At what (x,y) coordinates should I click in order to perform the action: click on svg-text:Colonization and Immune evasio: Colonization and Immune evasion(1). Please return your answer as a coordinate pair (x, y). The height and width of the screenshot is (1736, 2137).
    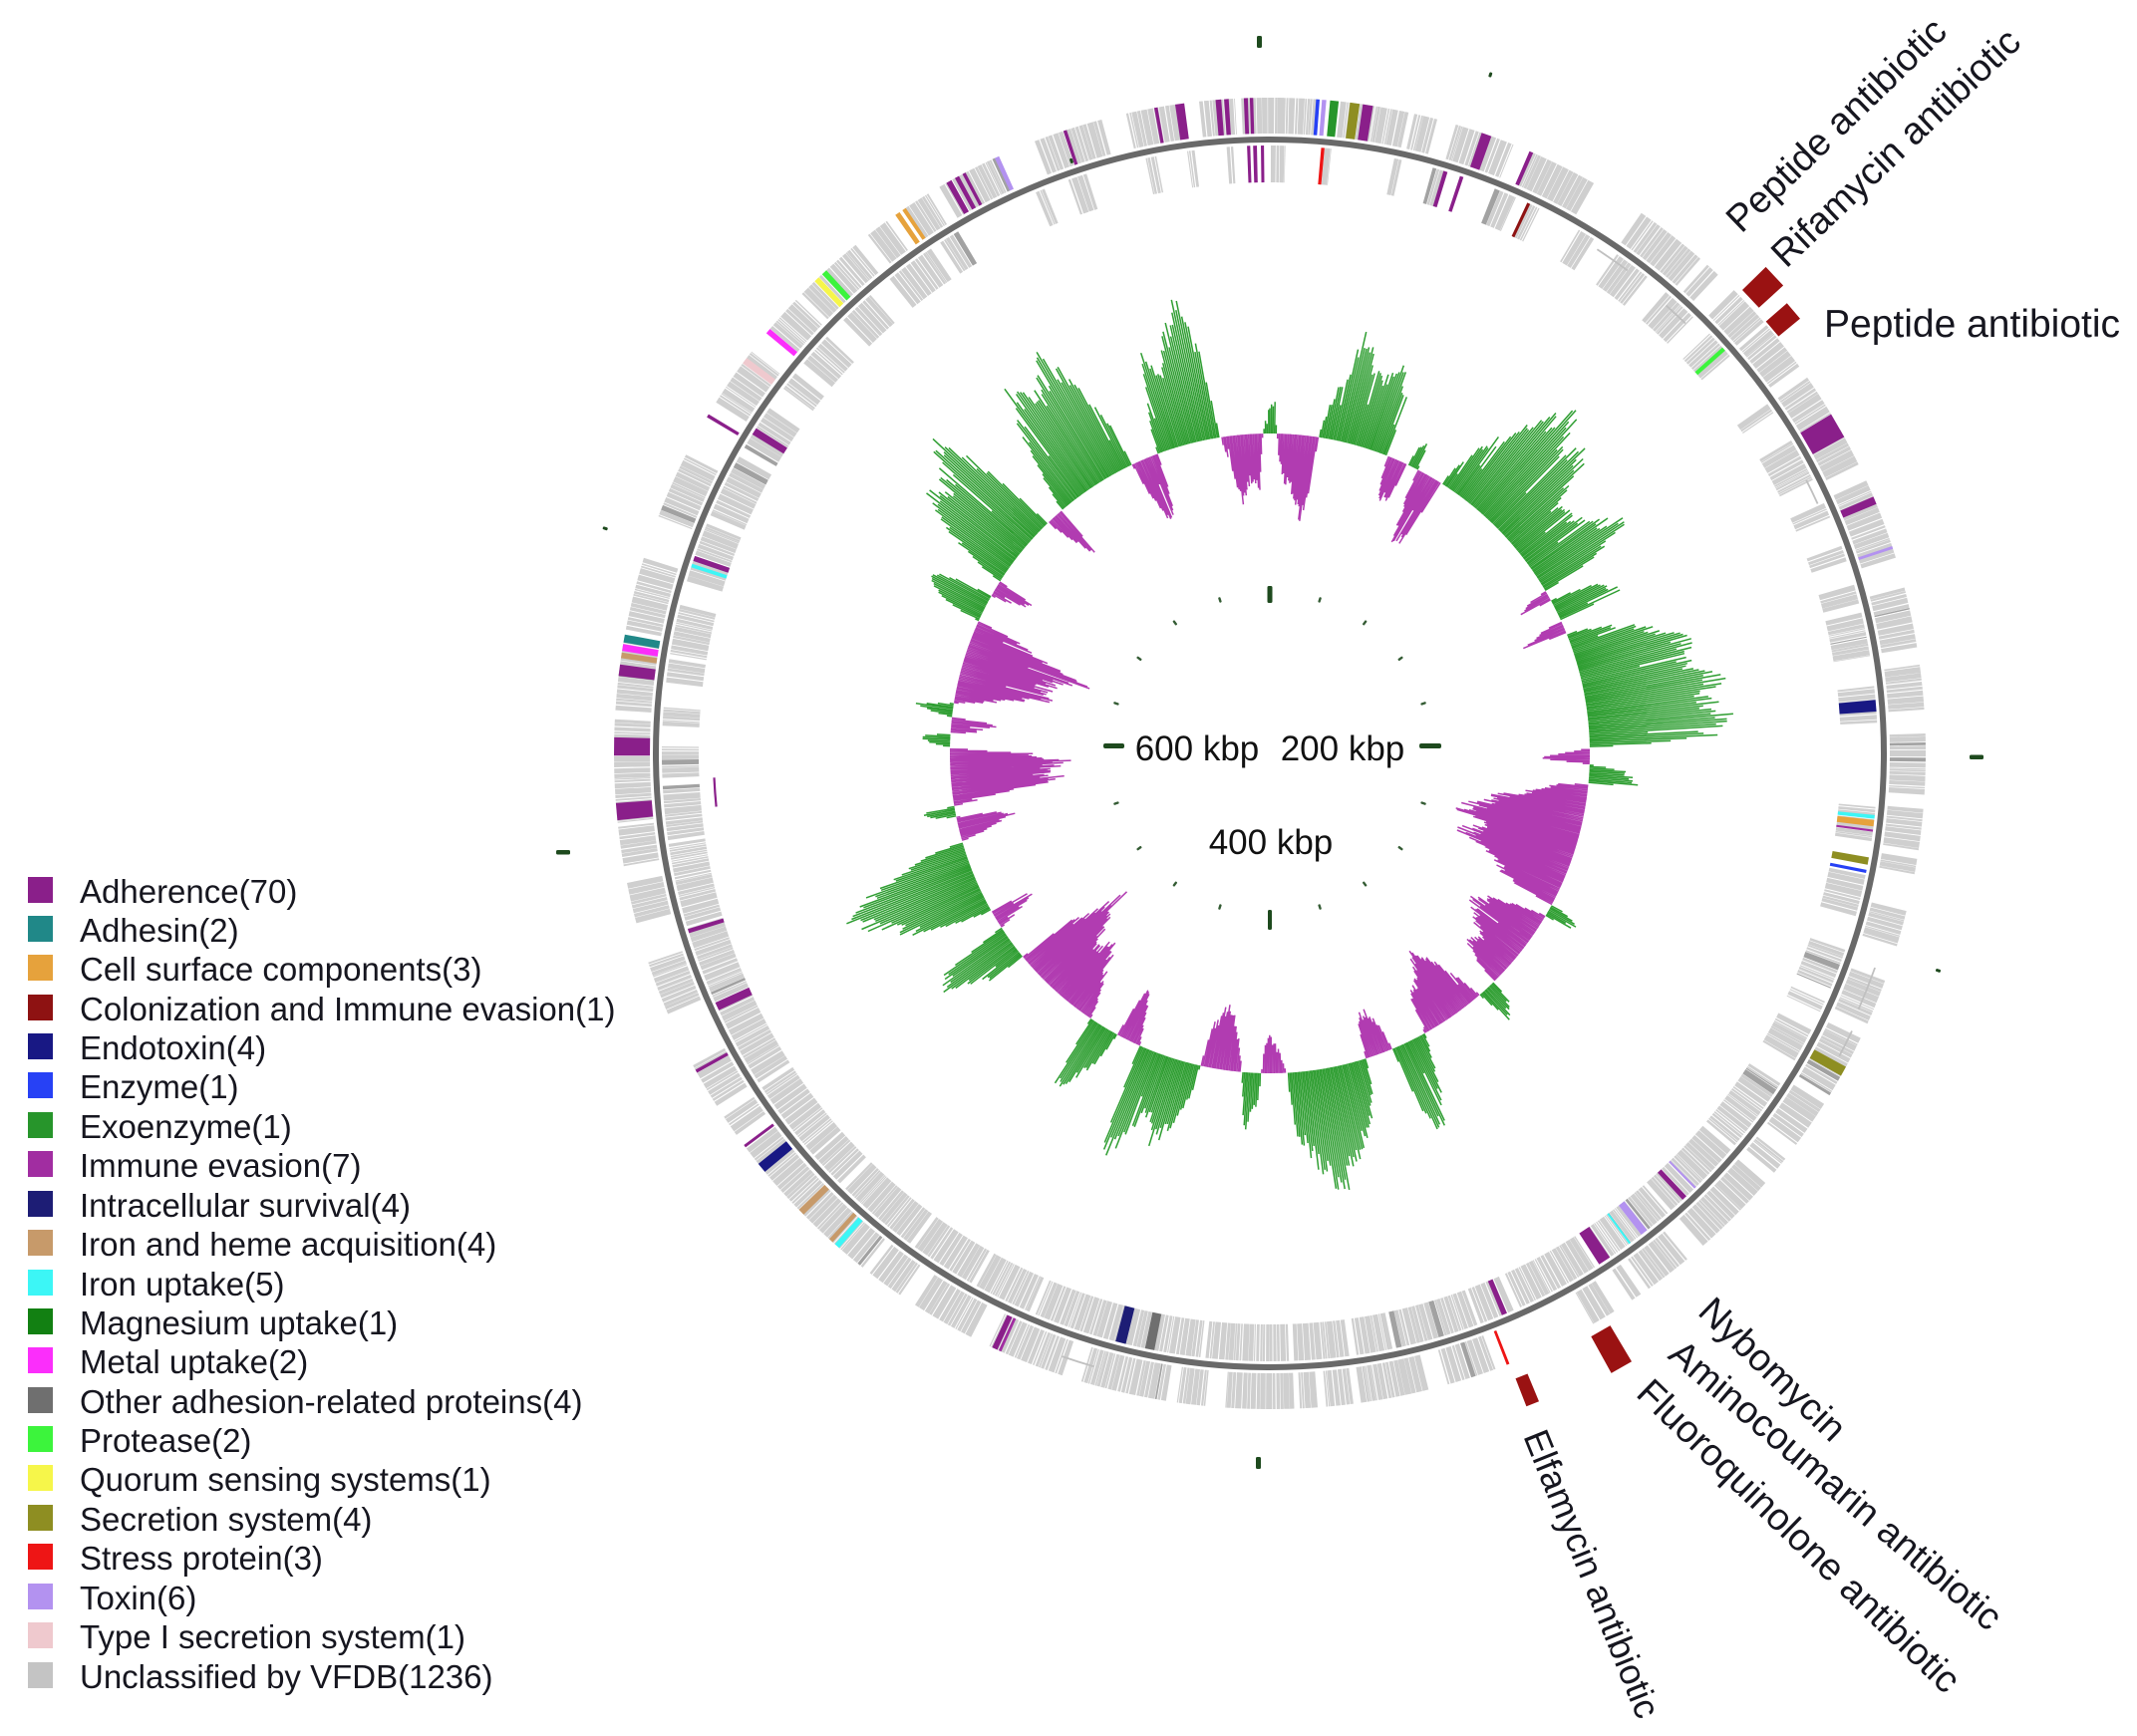
    Looking at the image, I should click on (348, 1009).